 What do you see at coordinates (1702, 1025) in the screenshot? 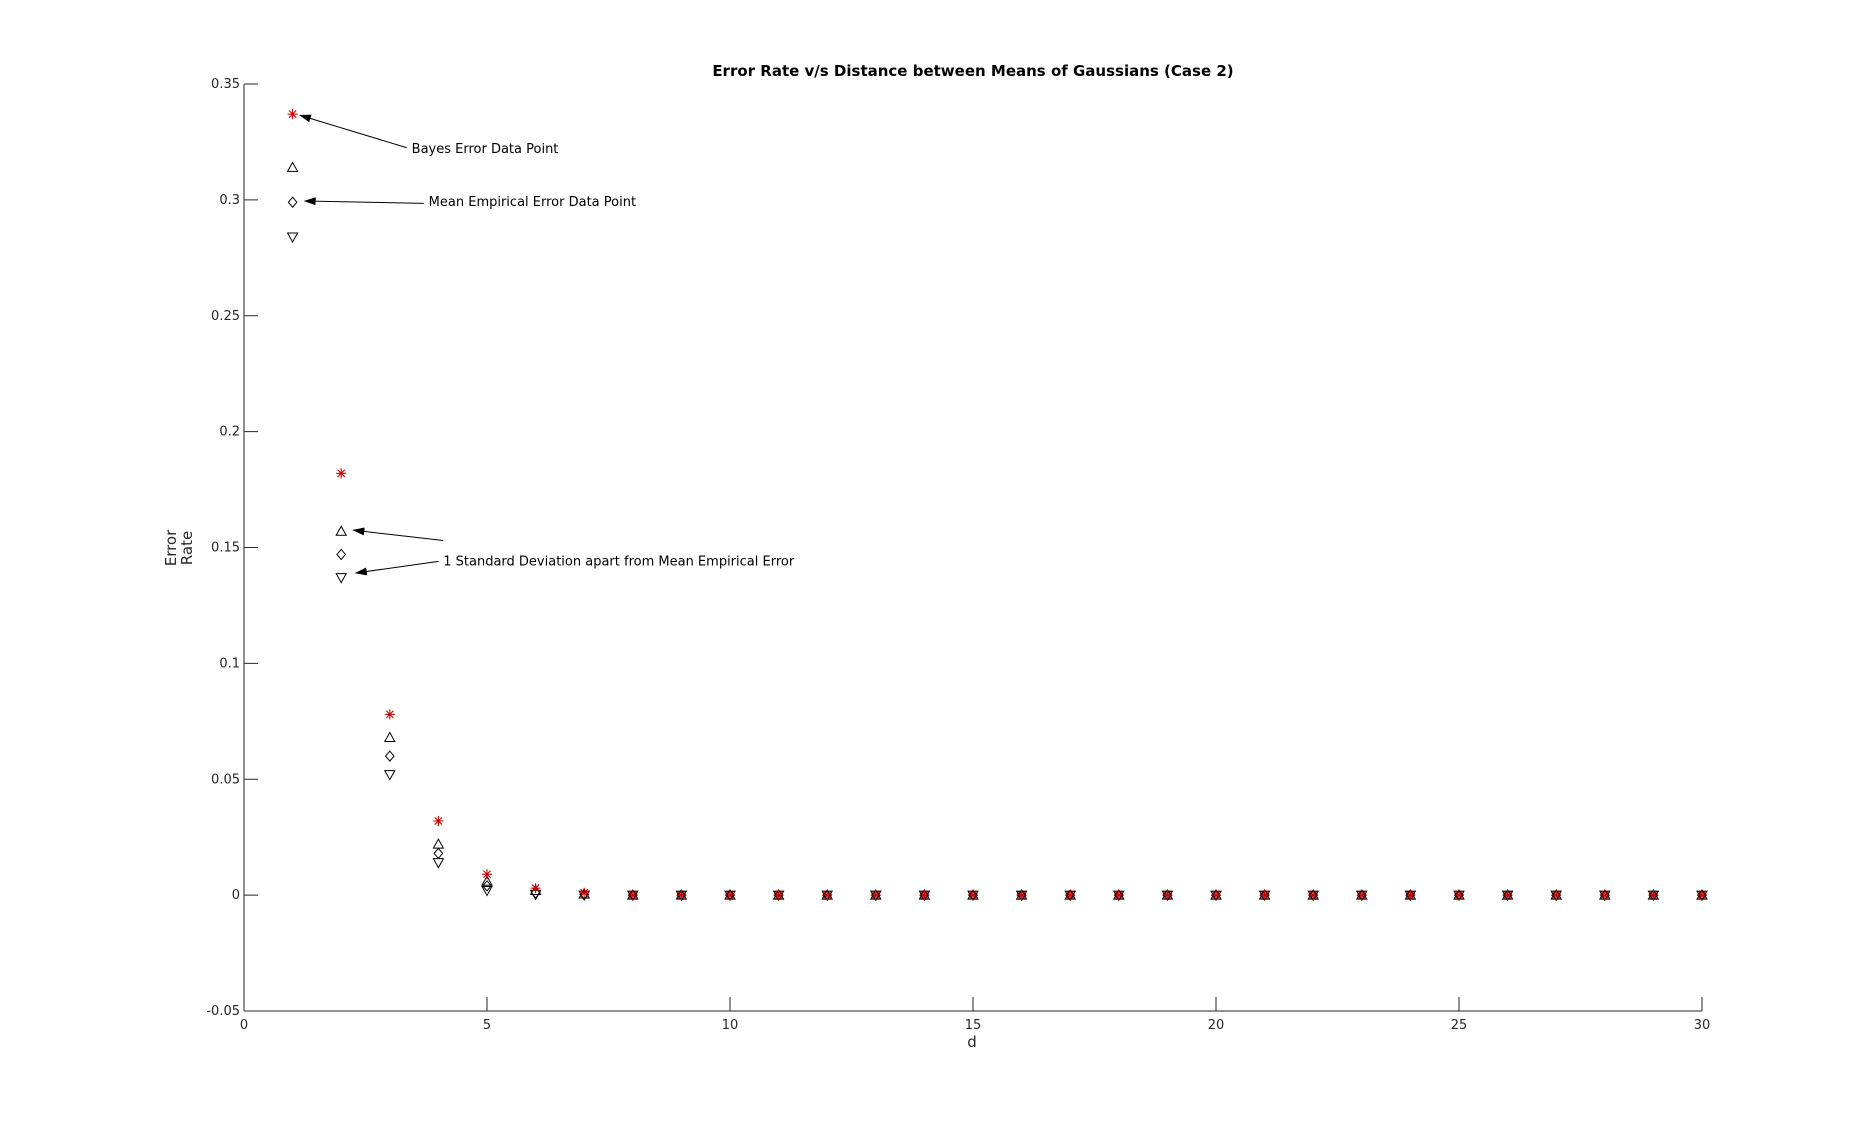
I see `x-tick-label: 30` at bounding box center [1702, 1025].